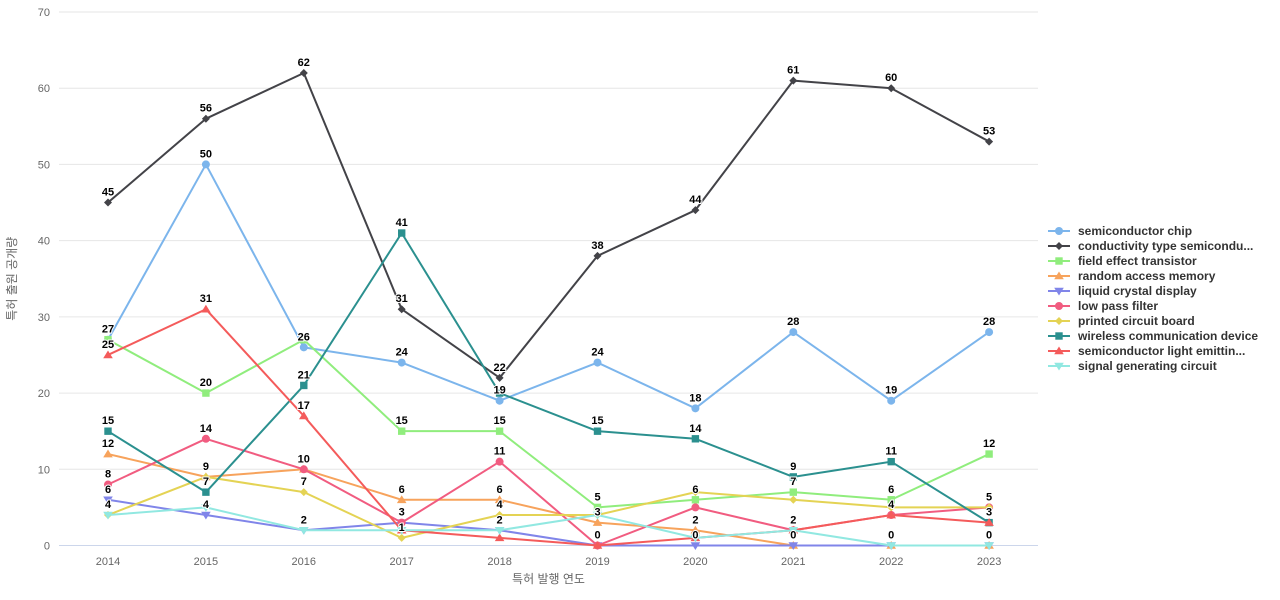 Image resolution: width=1280 pixels, height=600 pixels. What do you see at coordinates (695, 500) in the screenshot?
I see `data-point-field-effect-transistor-2020` at bounding box center [695, 500].